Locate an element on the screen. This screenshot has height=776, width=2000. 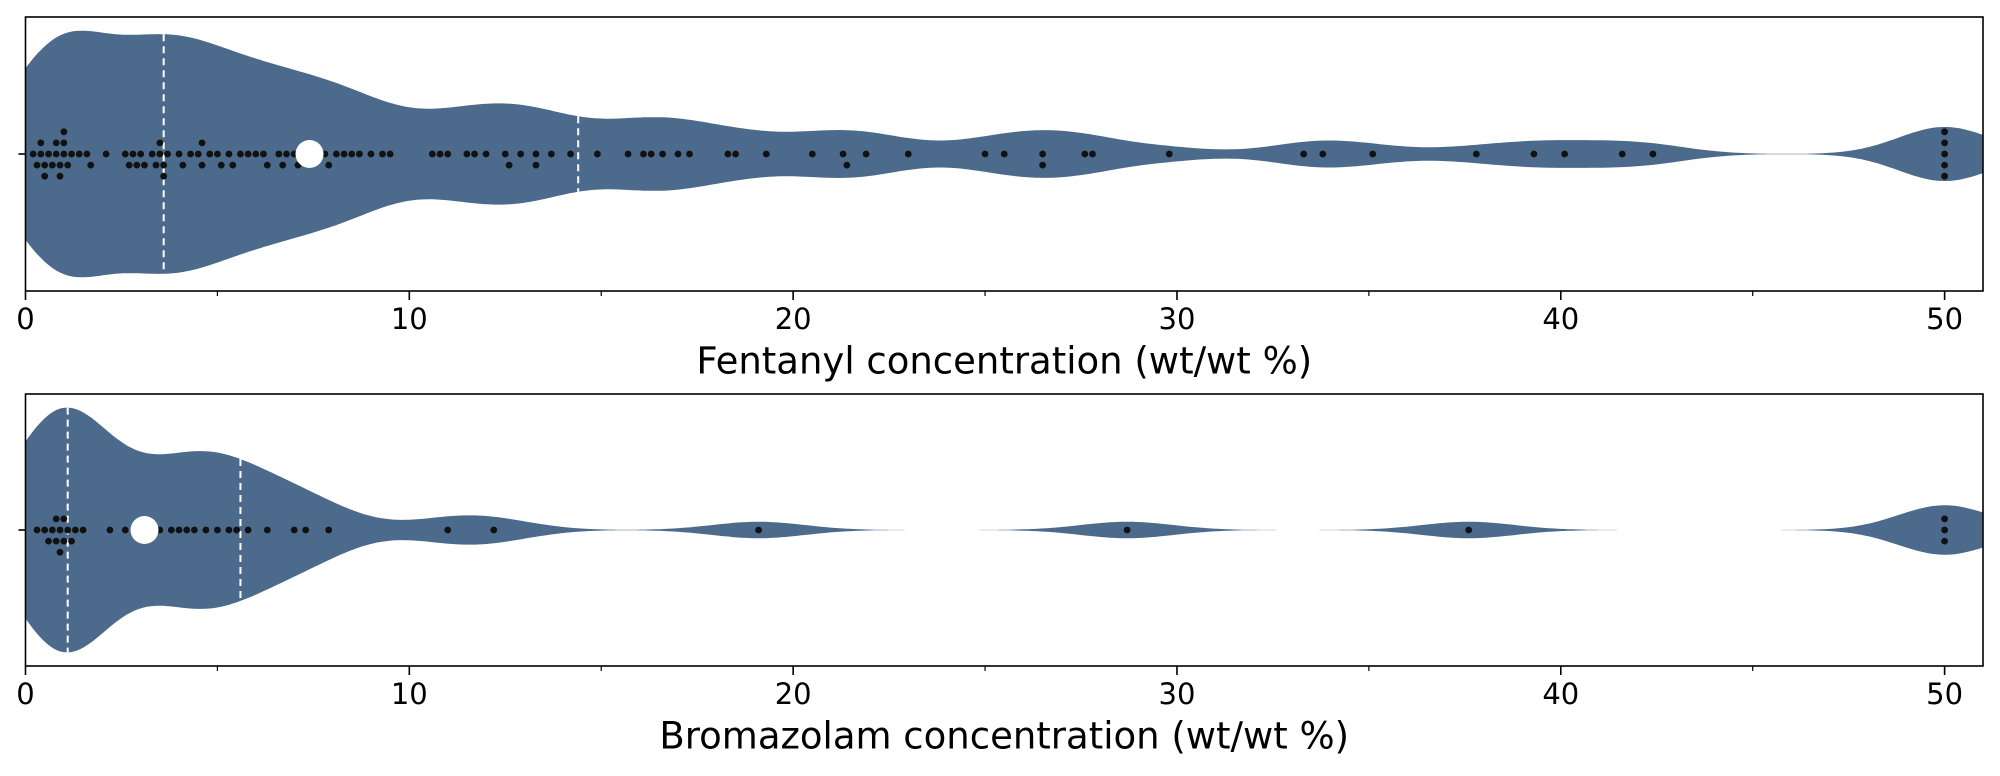
x-tick-label: 40 is located at coordinates (1560, 319).